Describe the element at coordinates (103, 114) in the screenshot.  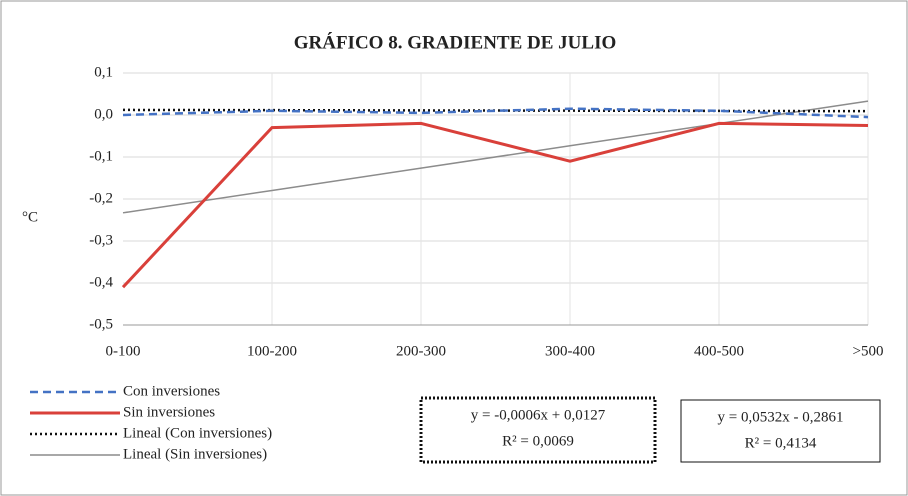
I see `y-tick-label: 0,0` at that location.